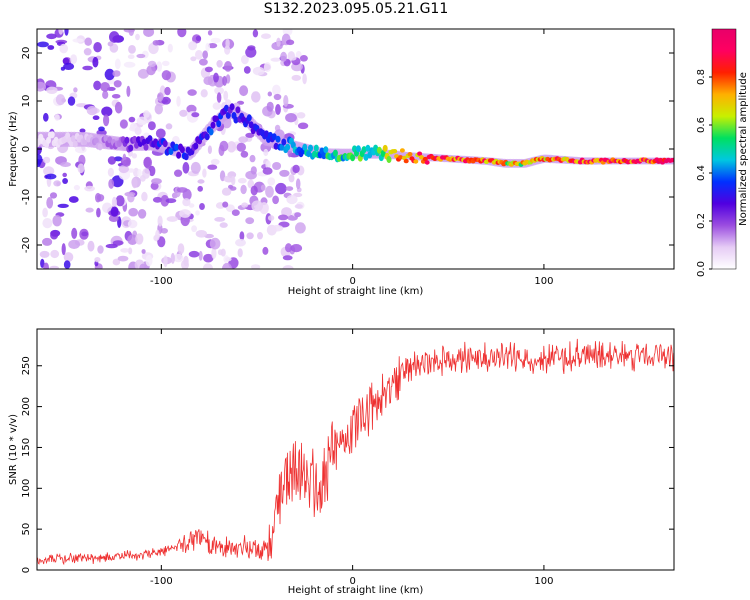 The image size is (750, 600). I want to click on y-tick-label-bottom: 100, so click(26, 488).